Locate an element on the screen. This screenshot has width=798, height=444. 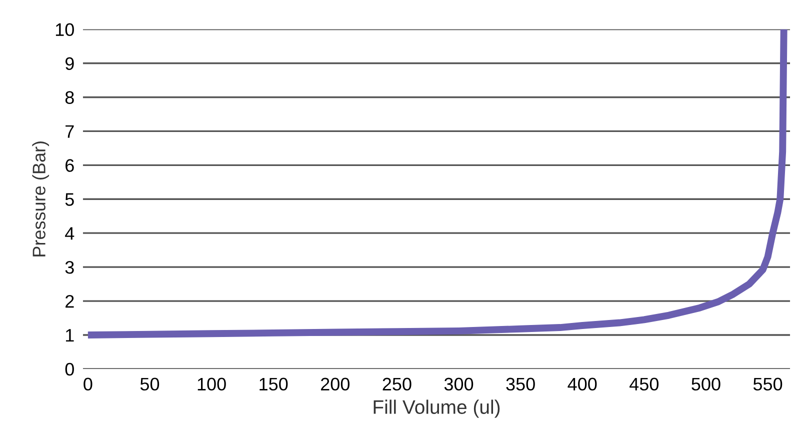
y-tick-label: 8 is located at coordinates (69, 97).